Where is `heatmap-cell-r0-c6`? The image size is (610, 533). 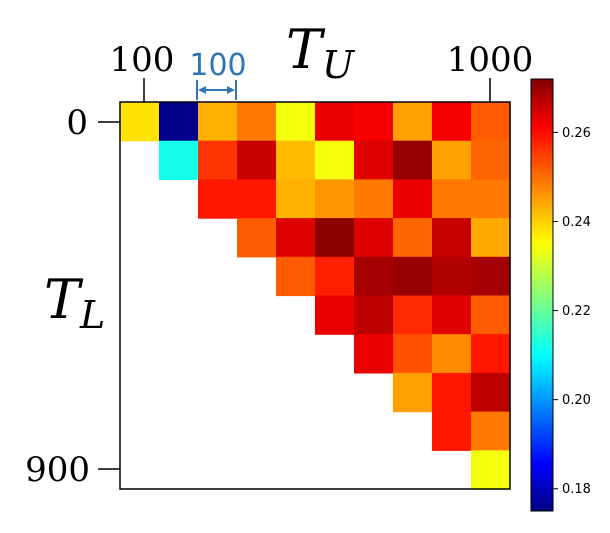 heatmap-cell-r0-c6 is located at coordinates (374, 122).